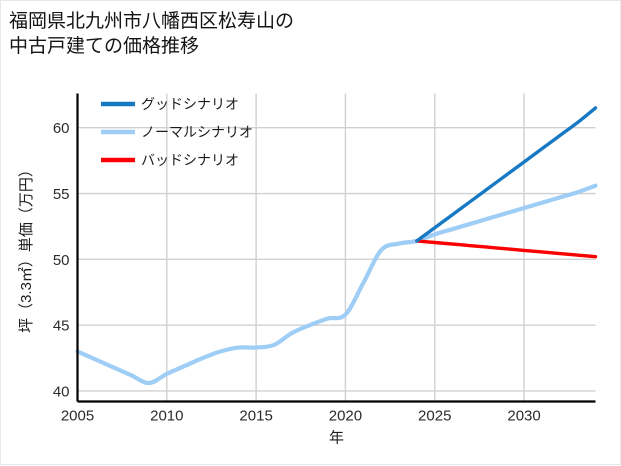  Describe the element at coordinates (345, 416) in the screenshot. I see `x-tick-label: 2020` at that location.